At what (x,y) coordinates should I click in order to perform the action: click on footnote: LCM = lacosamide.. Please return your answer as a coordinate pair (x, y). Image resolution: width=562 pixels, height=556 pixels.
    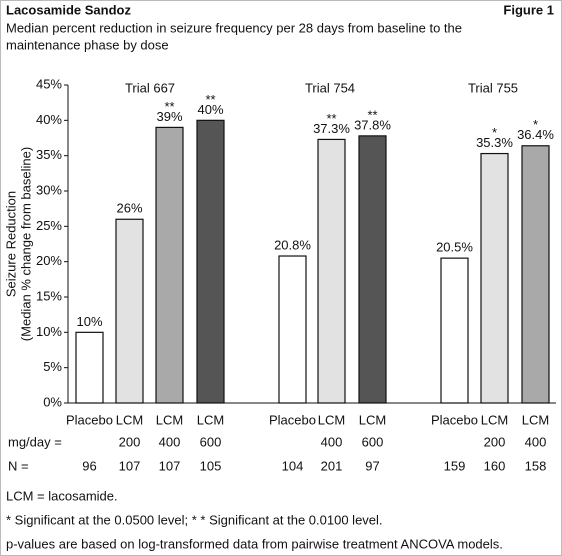
    Looking at the image, I should click on (62, 495).